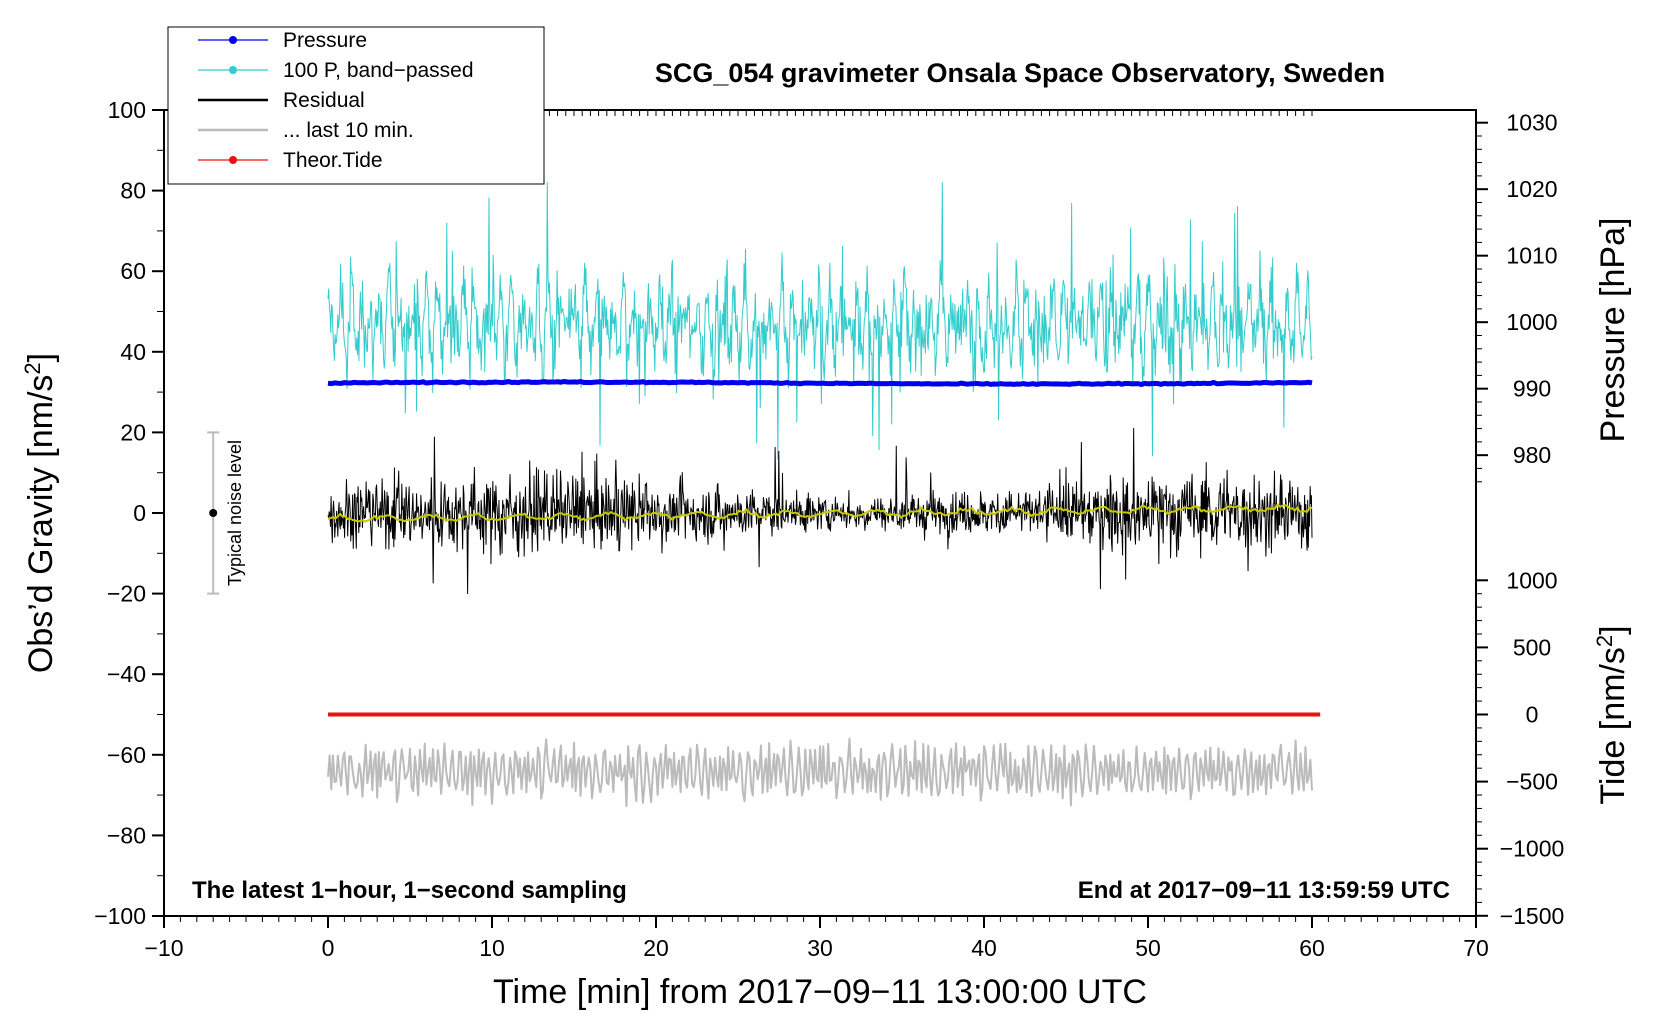 Image resolution: width=1660 pixels, height=1020 pixels. I want to click on x-tick-label: 10, so click(492, 948).